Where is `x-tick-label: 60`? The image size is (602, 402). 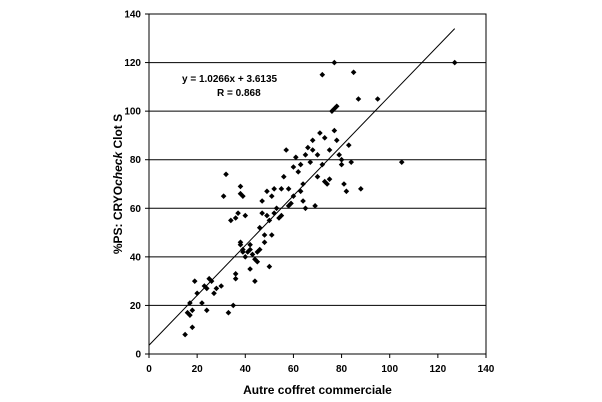 x-tick-label: 60 is located at coordinates (294, 369).